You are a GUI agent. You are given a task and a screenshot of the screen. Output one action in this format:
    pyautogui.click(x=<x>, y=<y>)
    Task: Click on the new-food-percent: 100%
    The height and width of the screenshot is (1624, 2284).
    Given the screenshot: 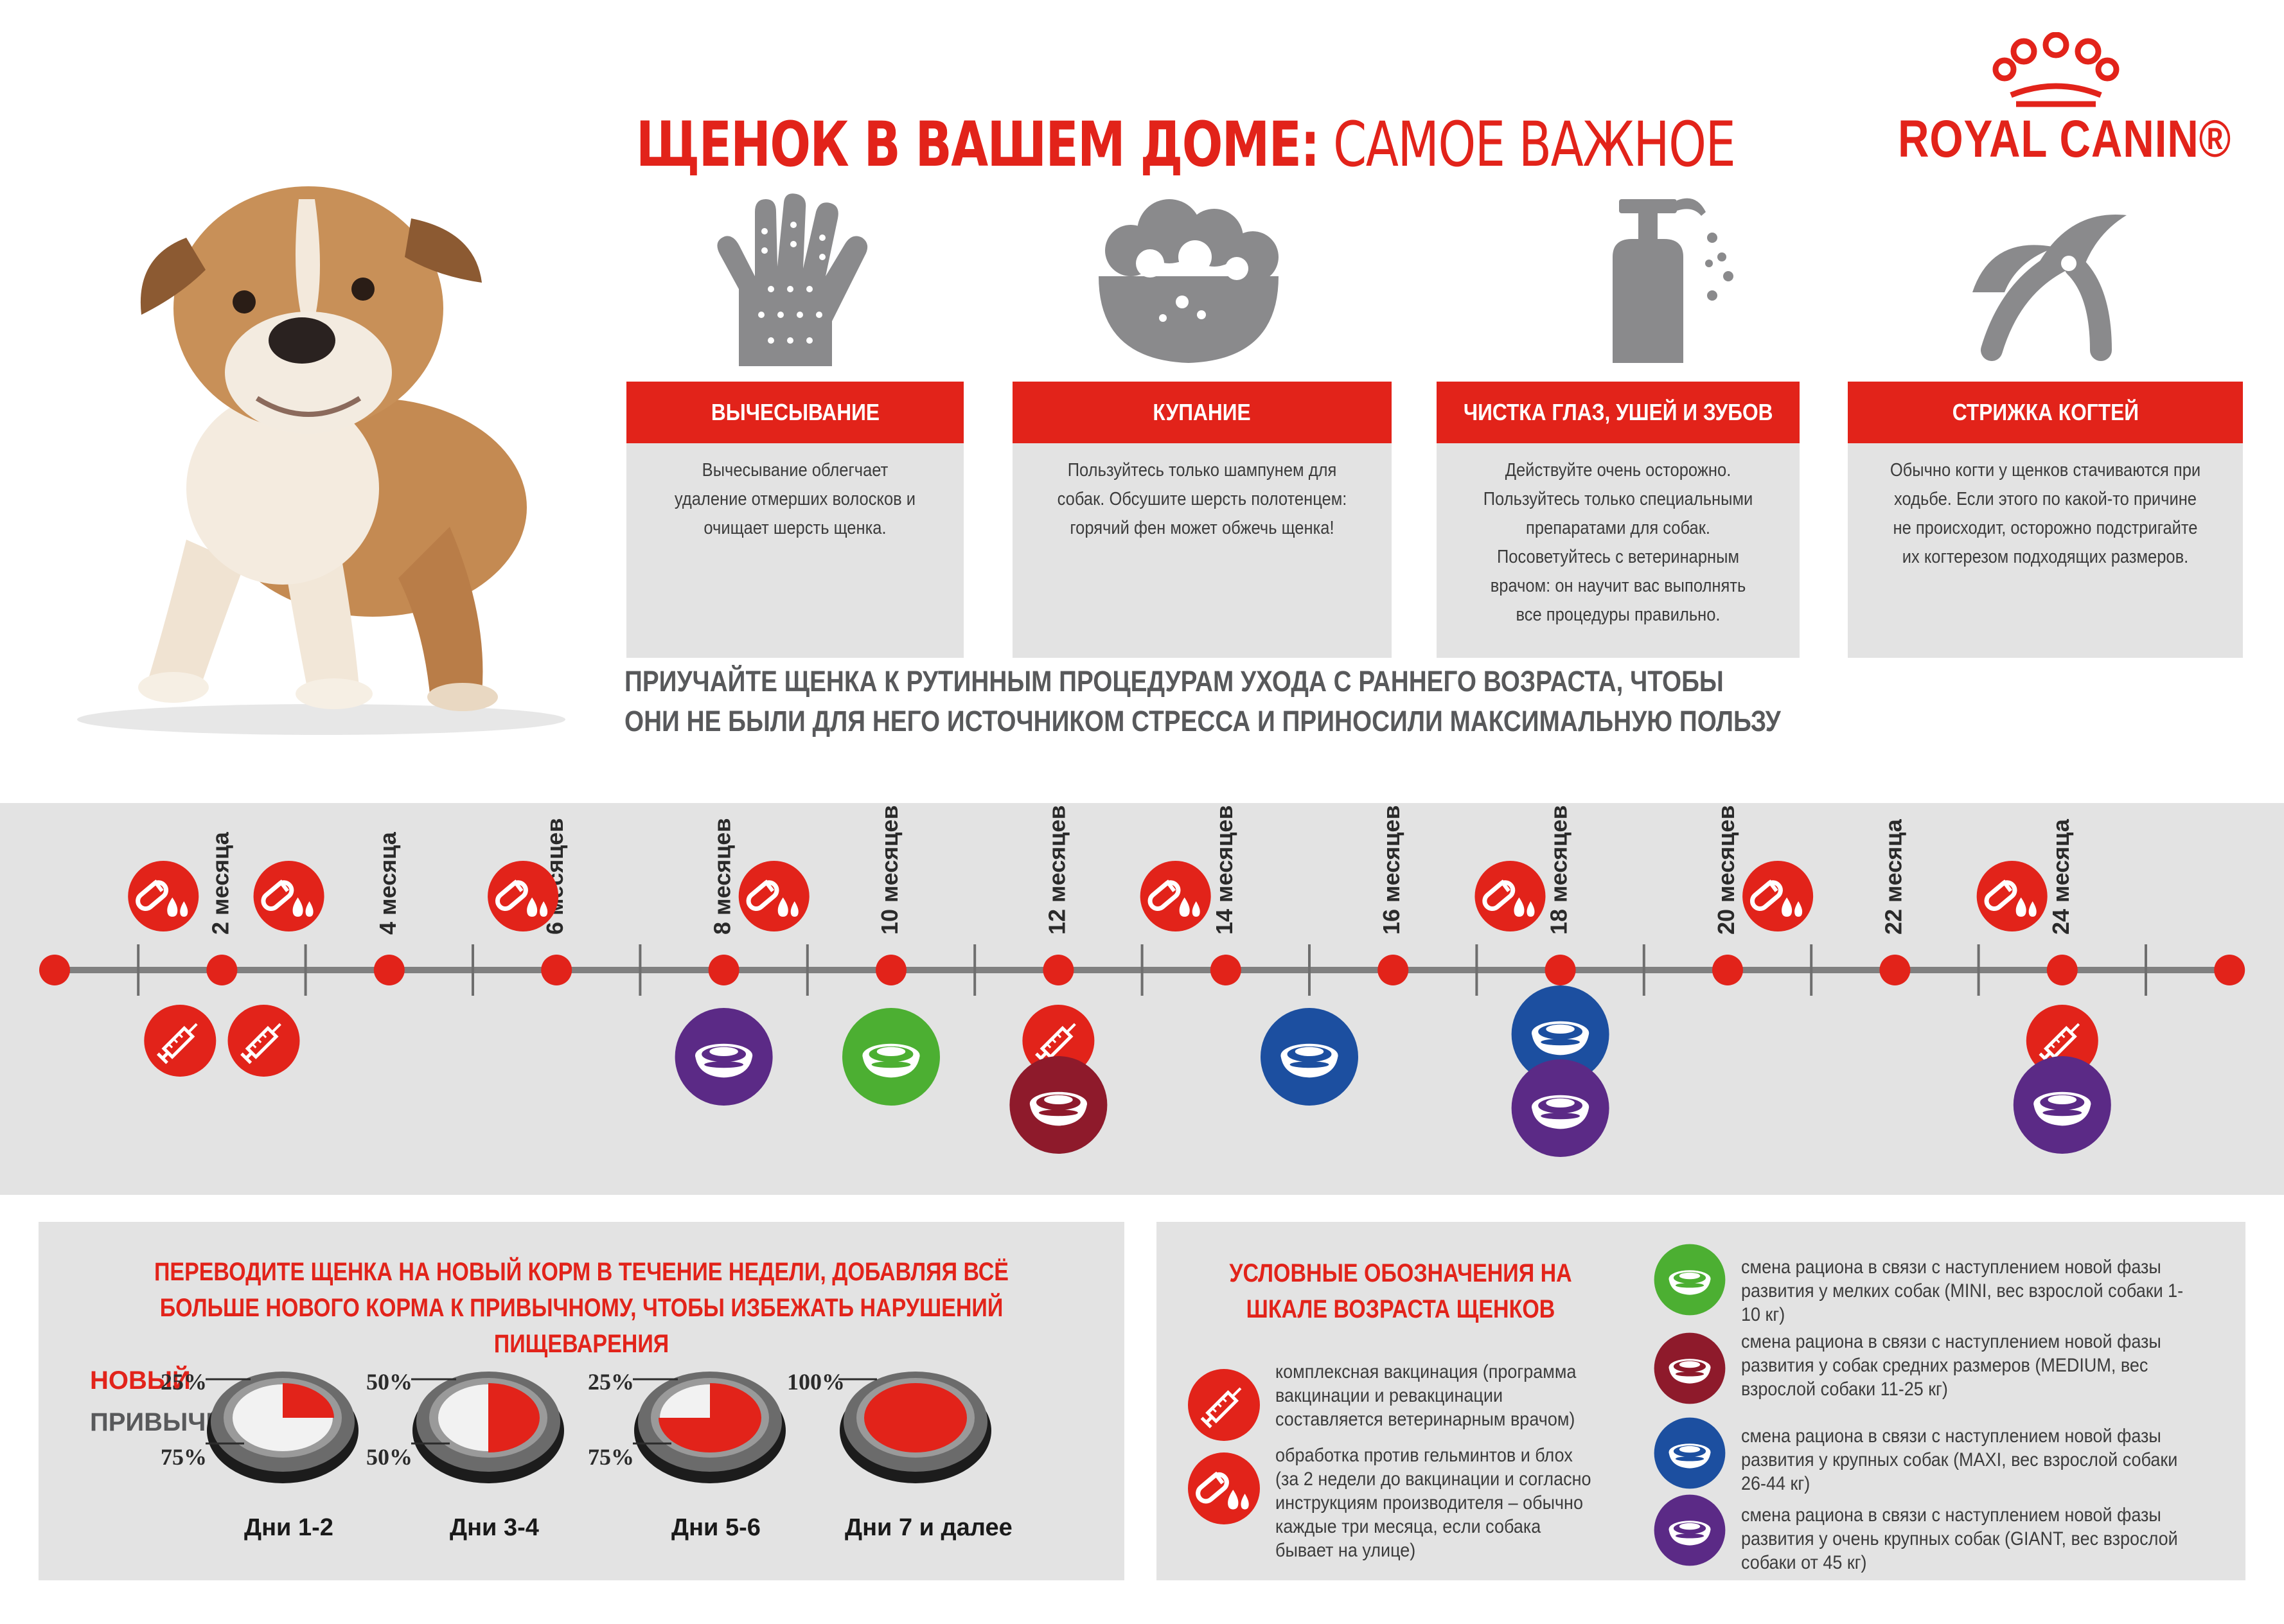 What is the action you would take?
    pyautogui.click(x=816, y=1382)
    